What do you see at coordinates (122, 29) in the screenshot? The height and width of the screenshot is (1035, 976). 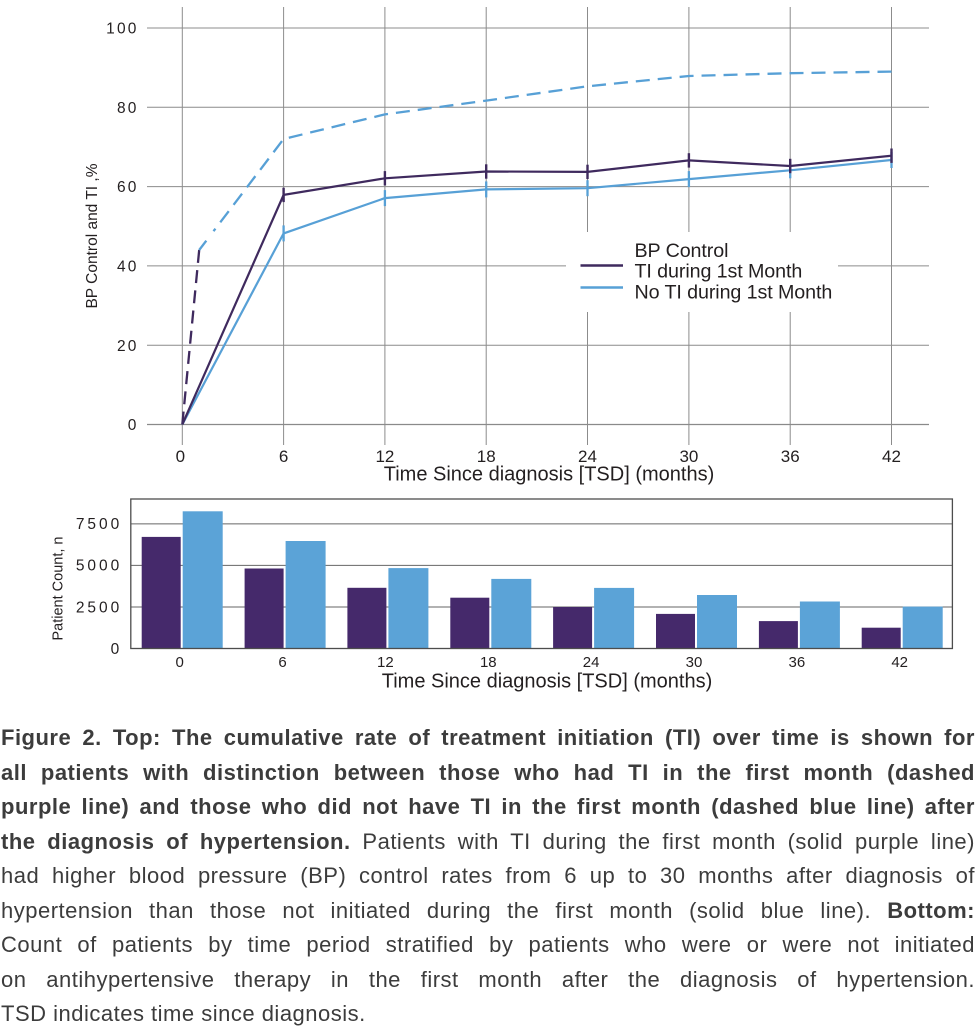 I see `svg-text: 100` at bounding box center [122, 29].